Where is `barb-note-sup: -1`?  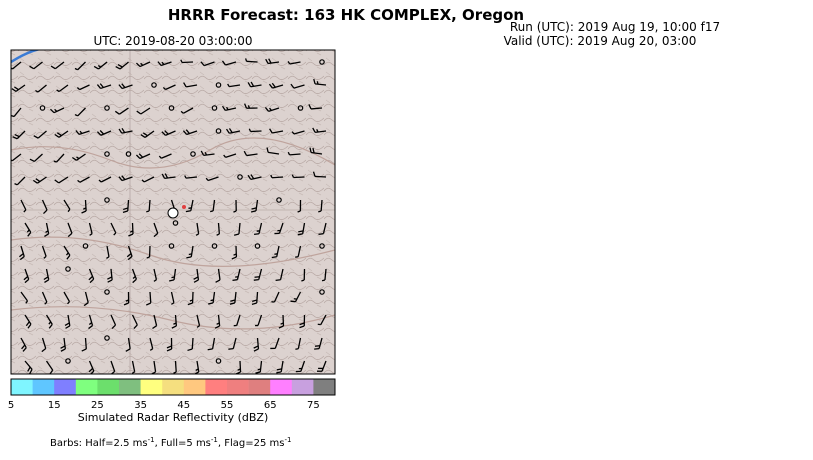
barb-note-sup: -1 is located at coordinates (214, 440).